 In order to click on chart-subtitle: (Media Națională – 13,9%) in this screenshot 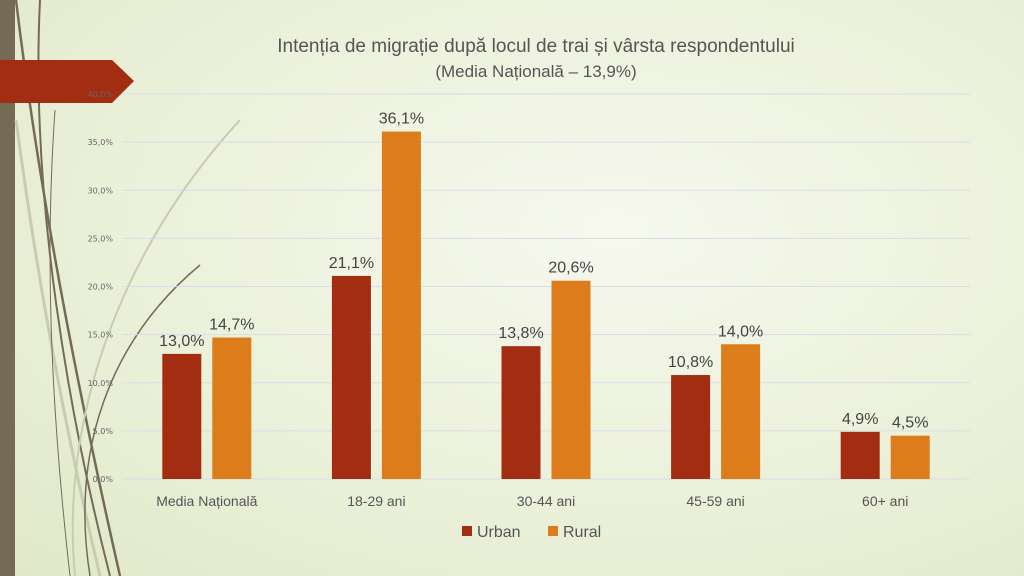, I will do `click(535, 71)`.